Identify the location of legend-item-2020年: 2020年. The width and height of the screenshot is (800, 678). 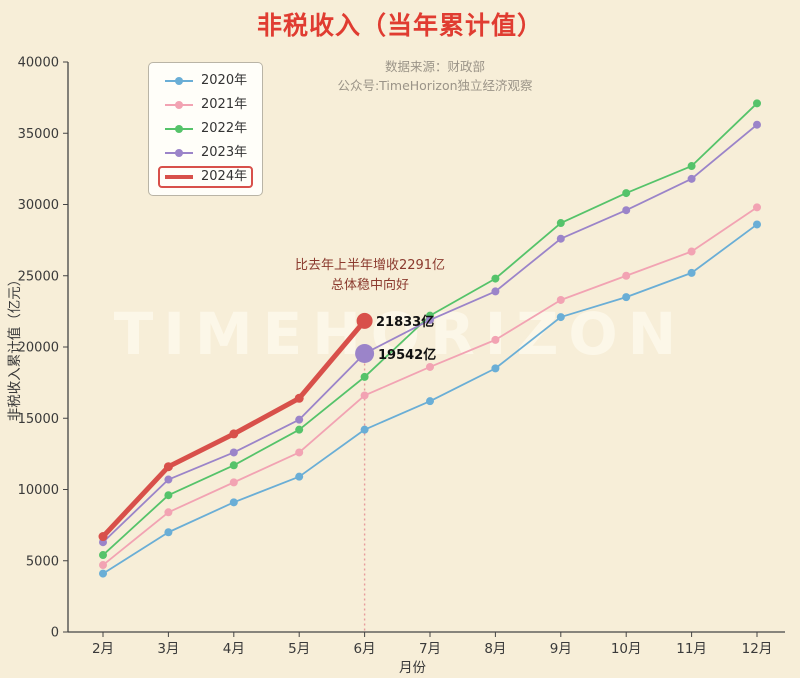
(205, 81).